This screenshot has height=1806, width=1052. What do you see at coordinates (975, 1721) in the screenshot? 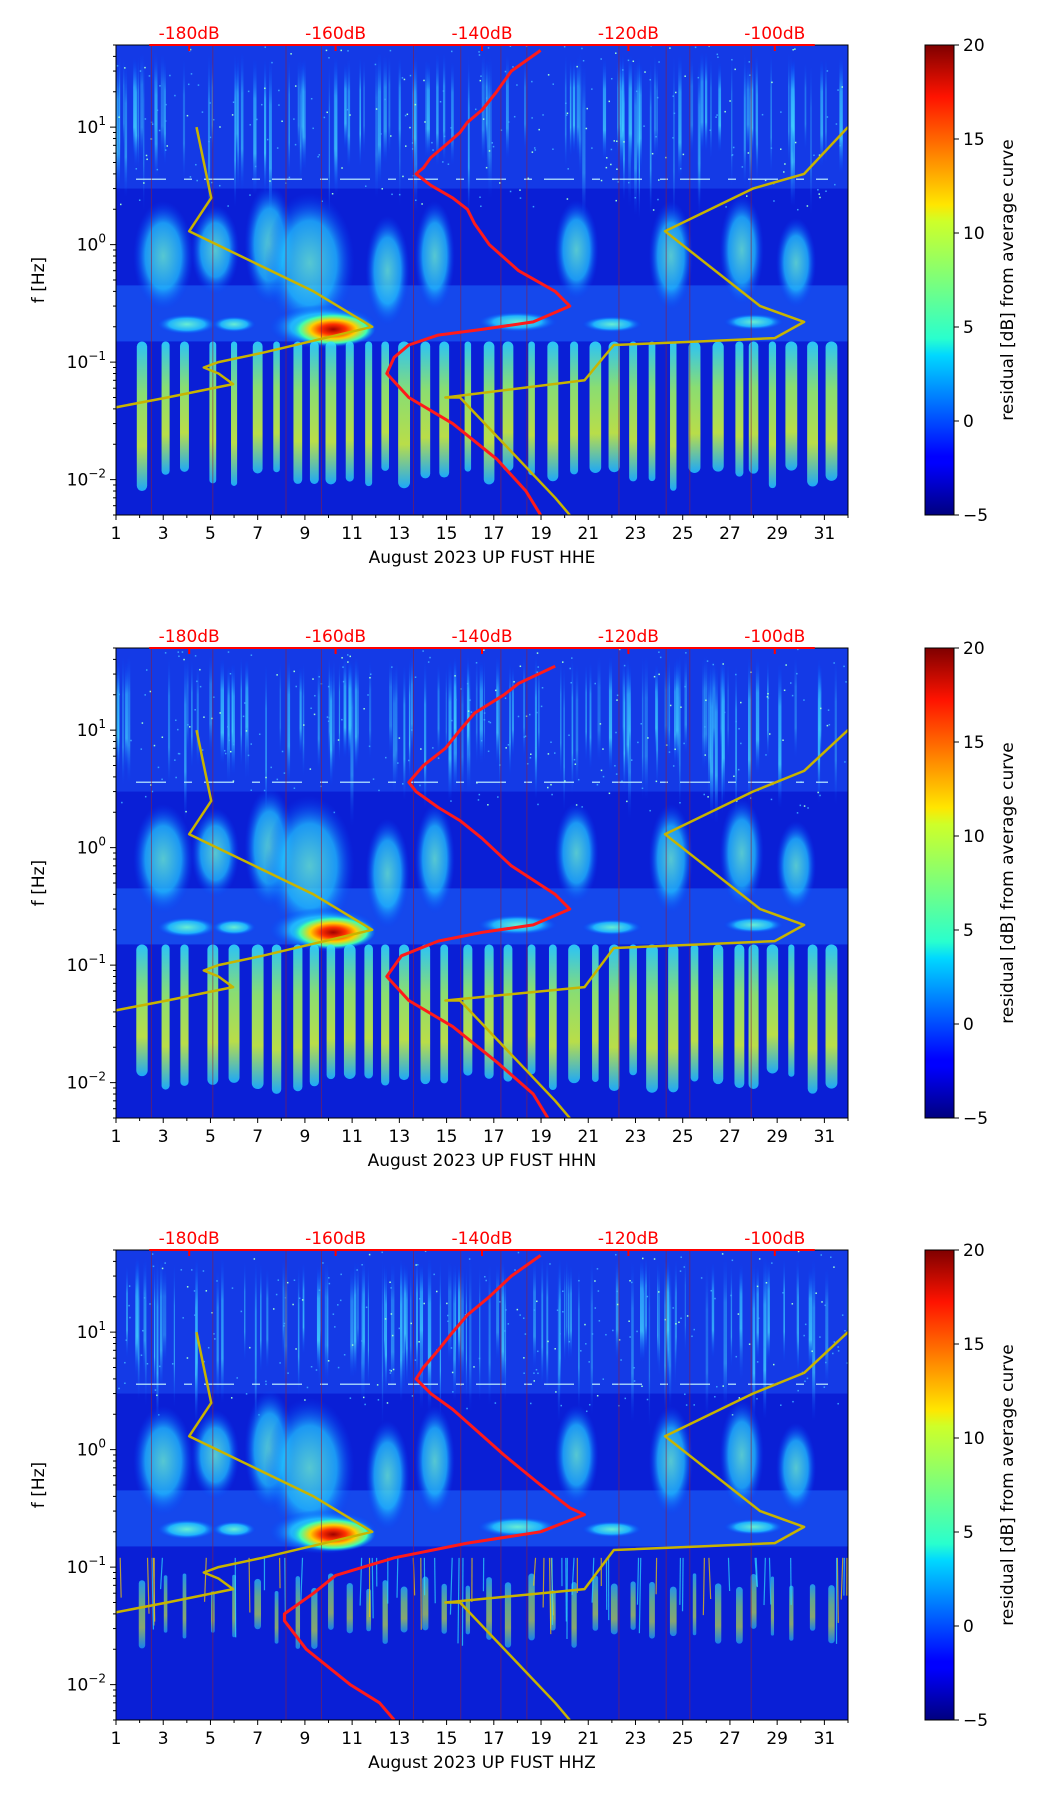
I see `colorbar-tick-label: −5` at bounding box center [975, 1721].